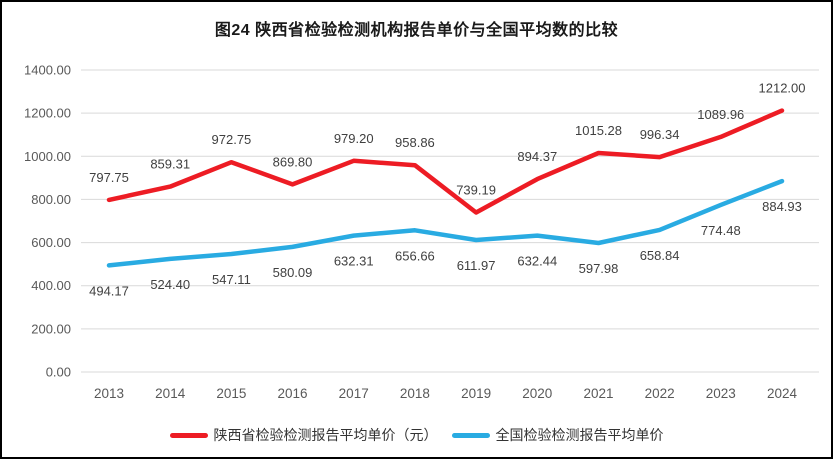  I want to click on legend-label-shaanxi: 陕西省检验检测报告平均单价（元）, so click(325, 435).